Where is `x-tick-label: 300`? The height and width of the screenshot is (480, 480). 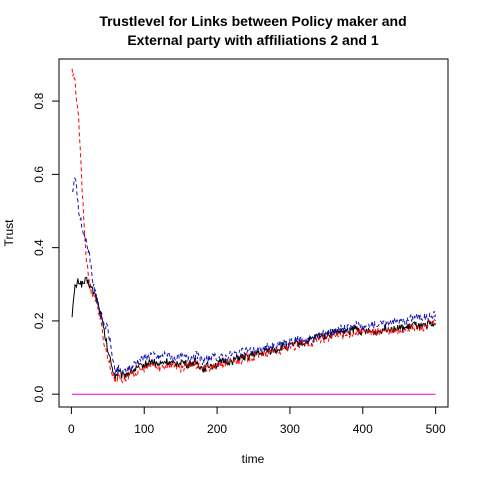 x-tick-label: 300 is located at coordinates (290, 429).